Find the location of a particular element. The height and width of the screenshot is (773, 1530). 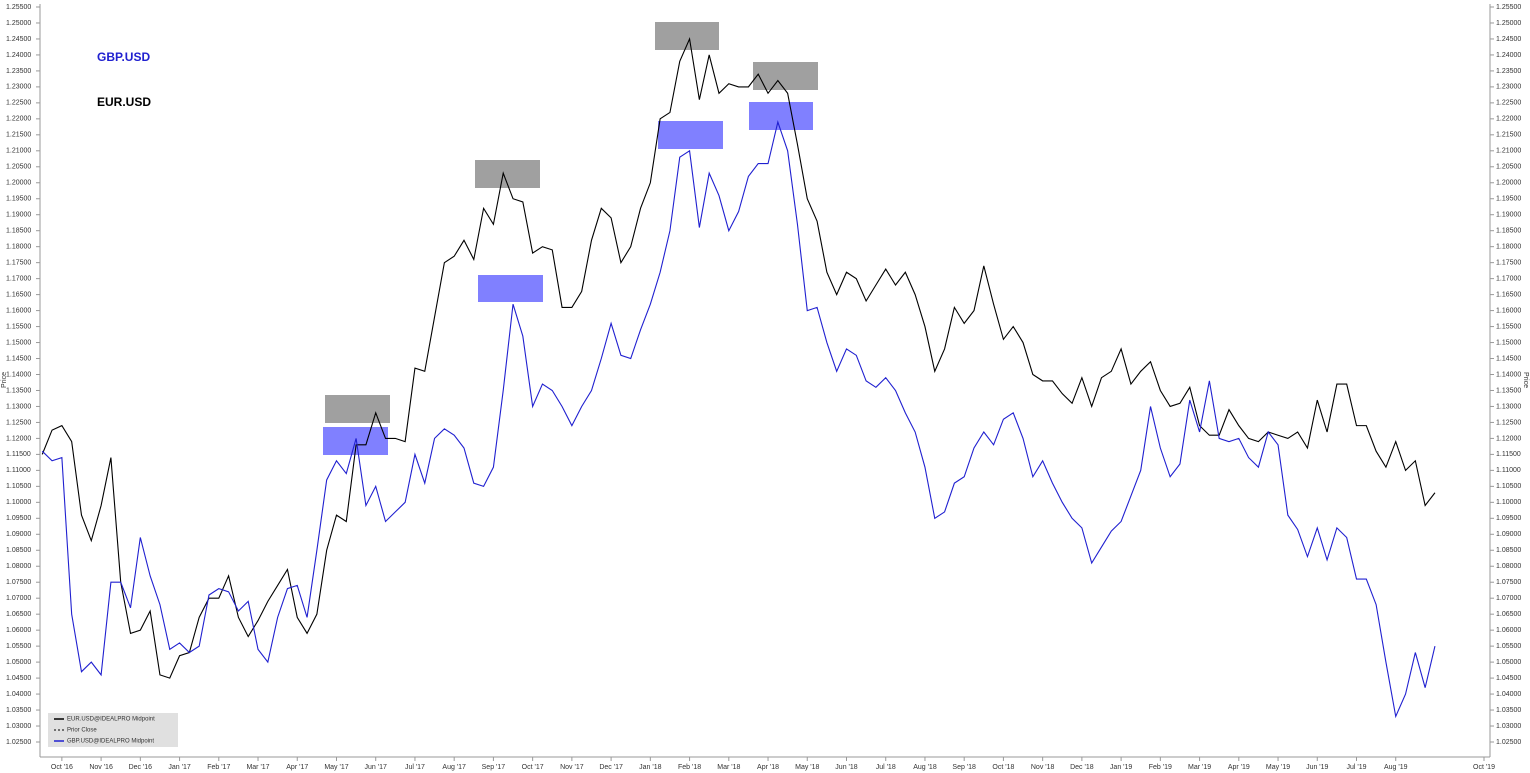

x-tick-label: Jun '17 is located at coordinates (376, 767).